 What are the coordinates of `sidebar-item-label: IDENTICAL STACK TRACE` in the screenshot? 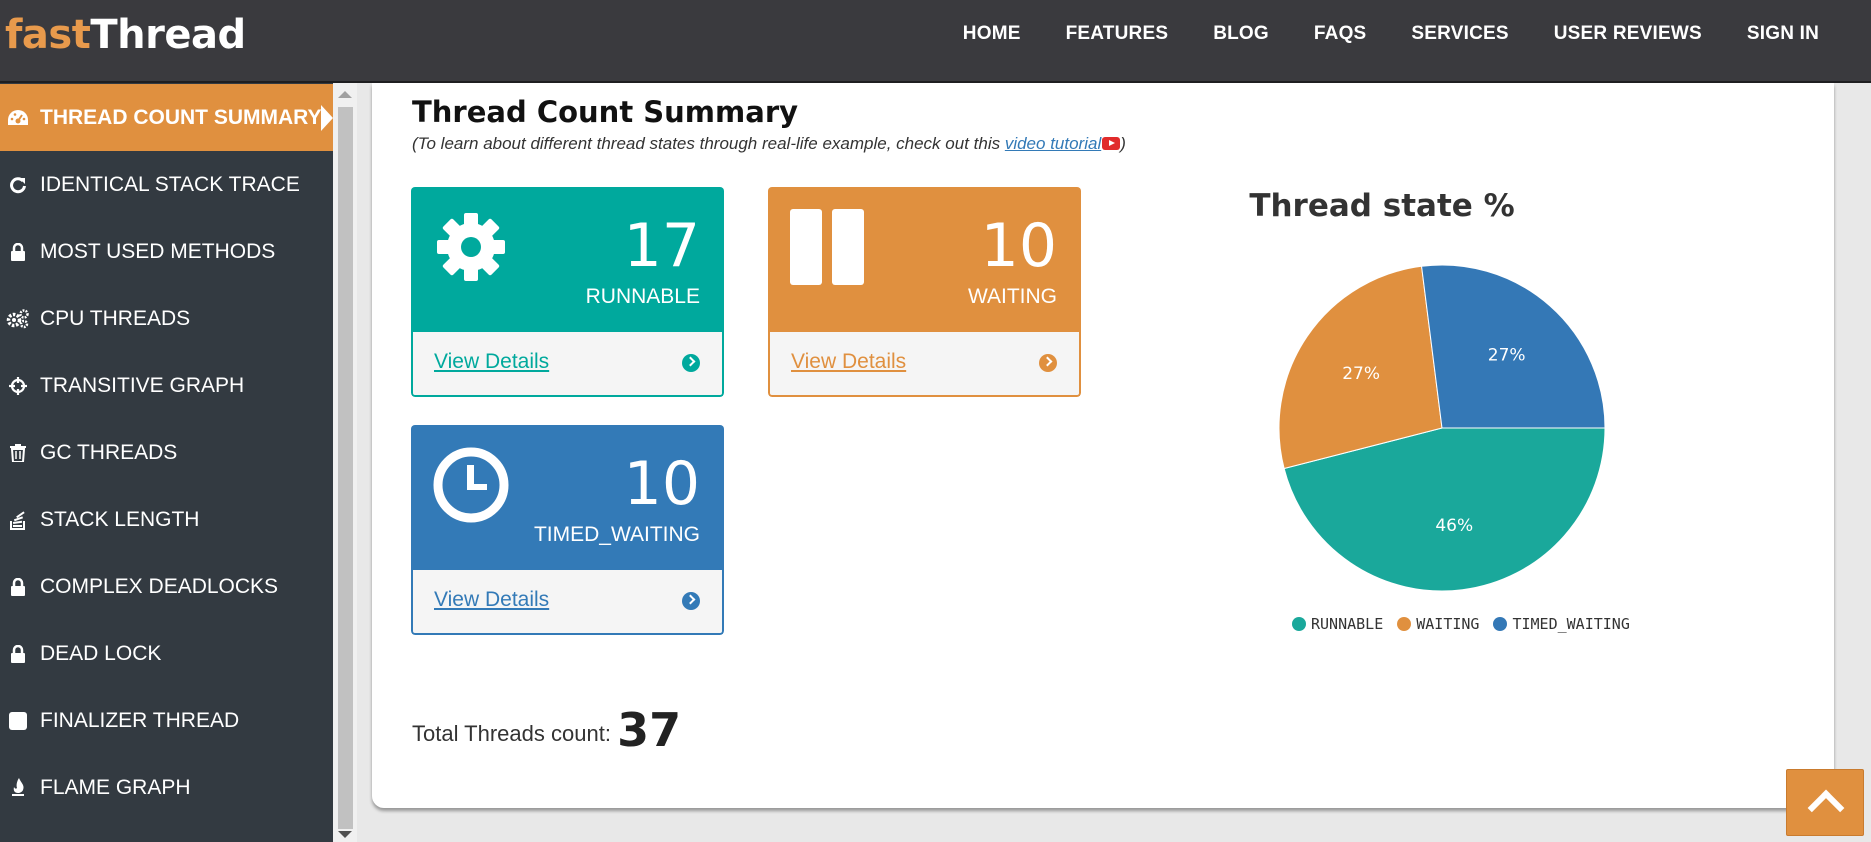 It's located at (170, 184).